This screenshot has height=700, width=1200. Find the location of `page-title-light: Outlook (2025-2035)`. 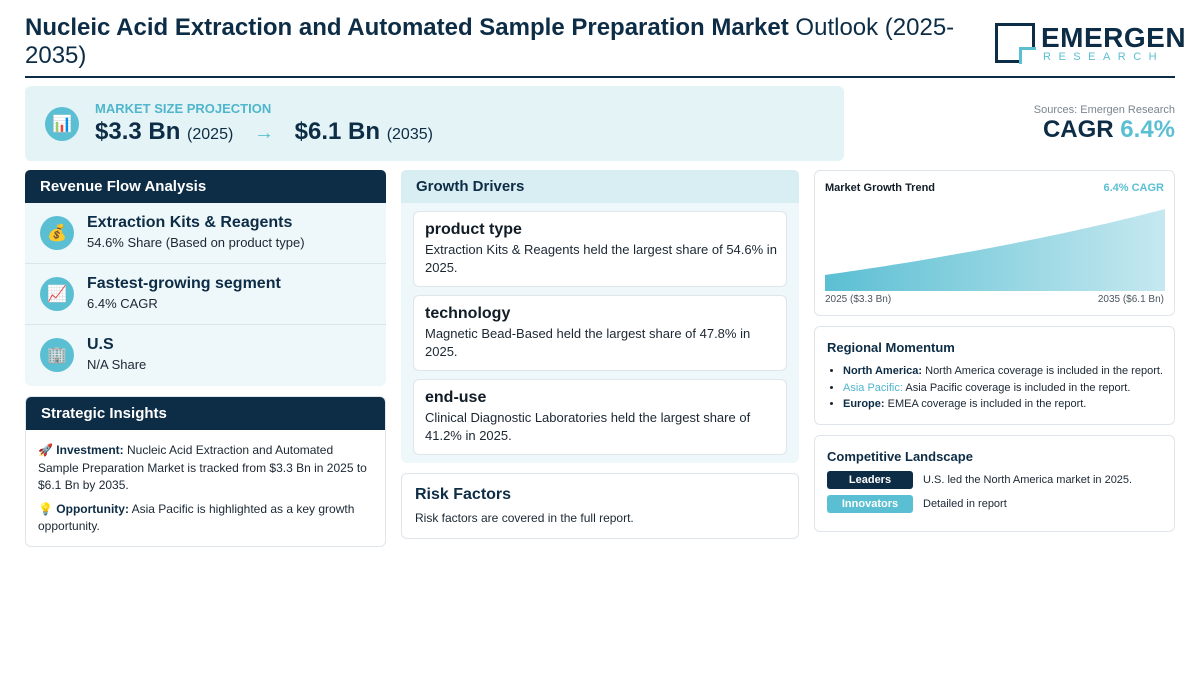

page-title-light: Outlook (2025-2035) is located at coordinates (490, 41).